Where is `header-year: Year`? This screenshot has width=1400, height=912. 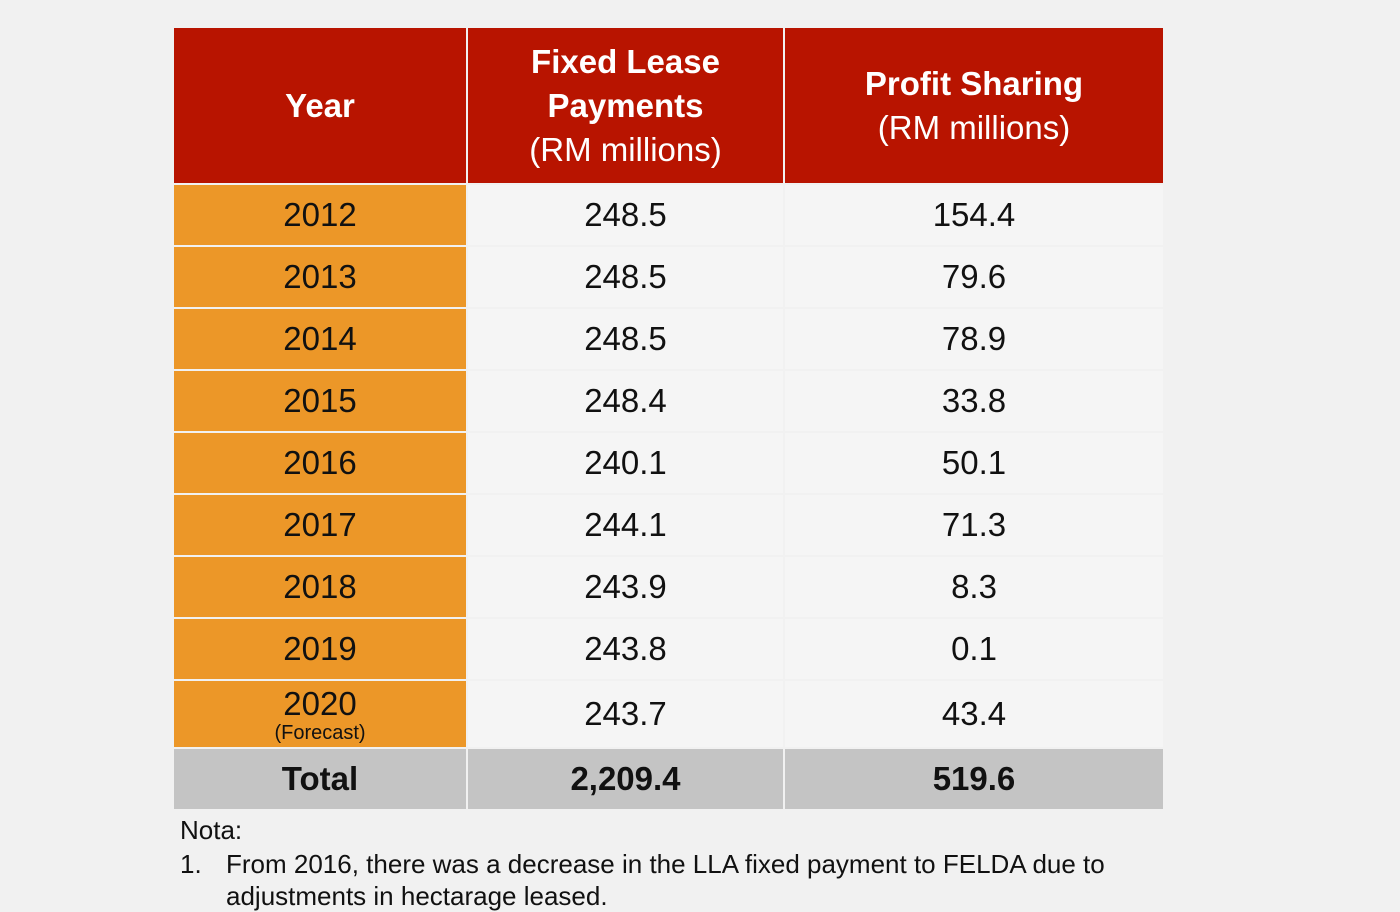 header-year: Year is located at coordinates (320, 105).